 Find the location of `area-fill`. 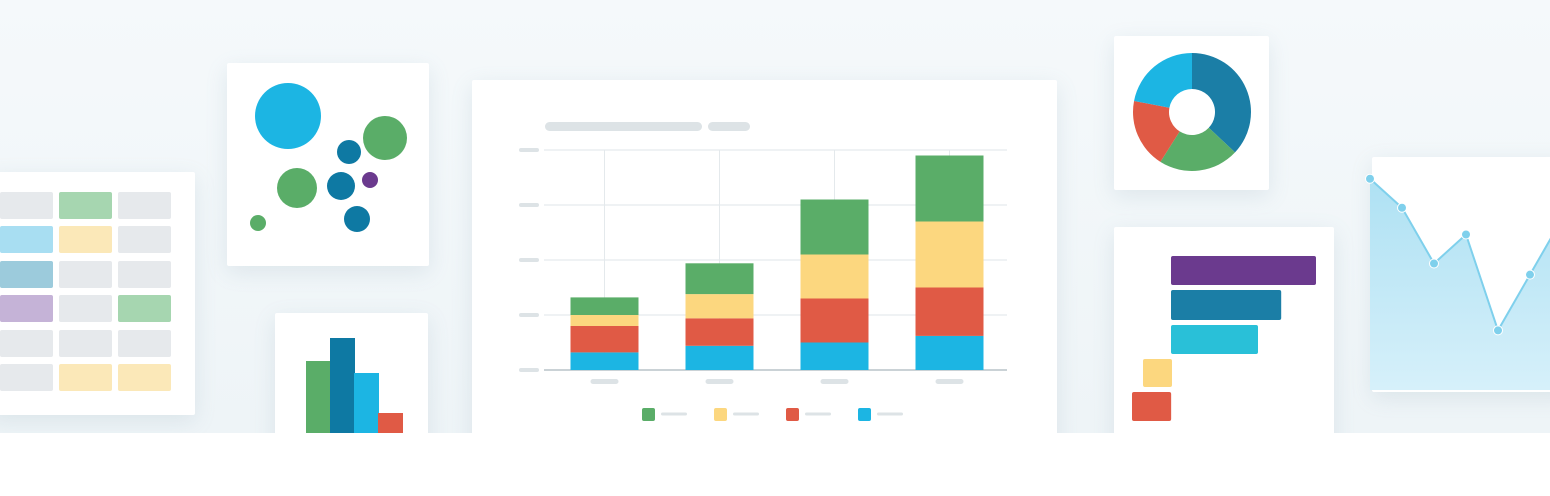

area-fill is located at coordinates (1460, 284).